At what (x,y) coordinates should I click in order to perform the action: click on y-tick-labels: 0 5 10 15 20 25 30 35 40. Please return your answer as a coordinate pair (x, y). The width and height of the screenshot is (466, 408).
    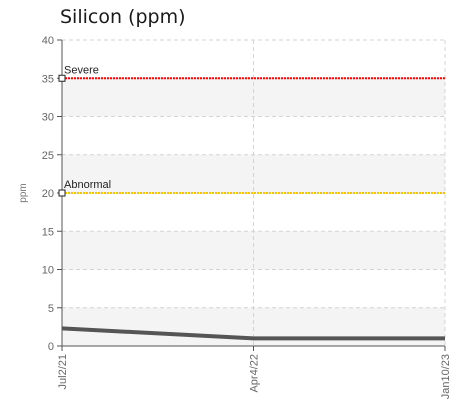
    Looking at the image, I should click on (48, 194).